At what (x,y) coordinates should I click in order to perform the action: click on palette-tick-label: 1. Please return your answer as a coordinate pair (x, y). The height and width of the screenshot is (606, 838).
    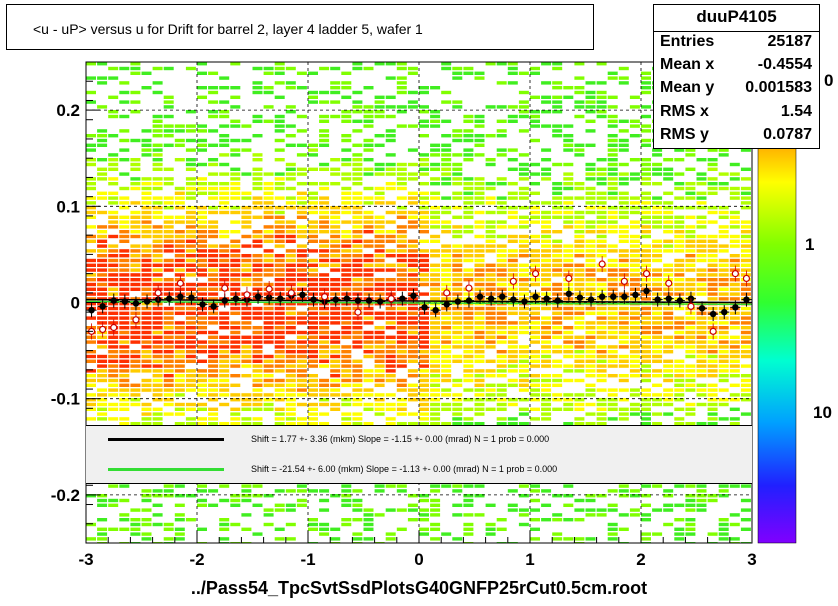
    Looking at the image, I should click on (809, 244).